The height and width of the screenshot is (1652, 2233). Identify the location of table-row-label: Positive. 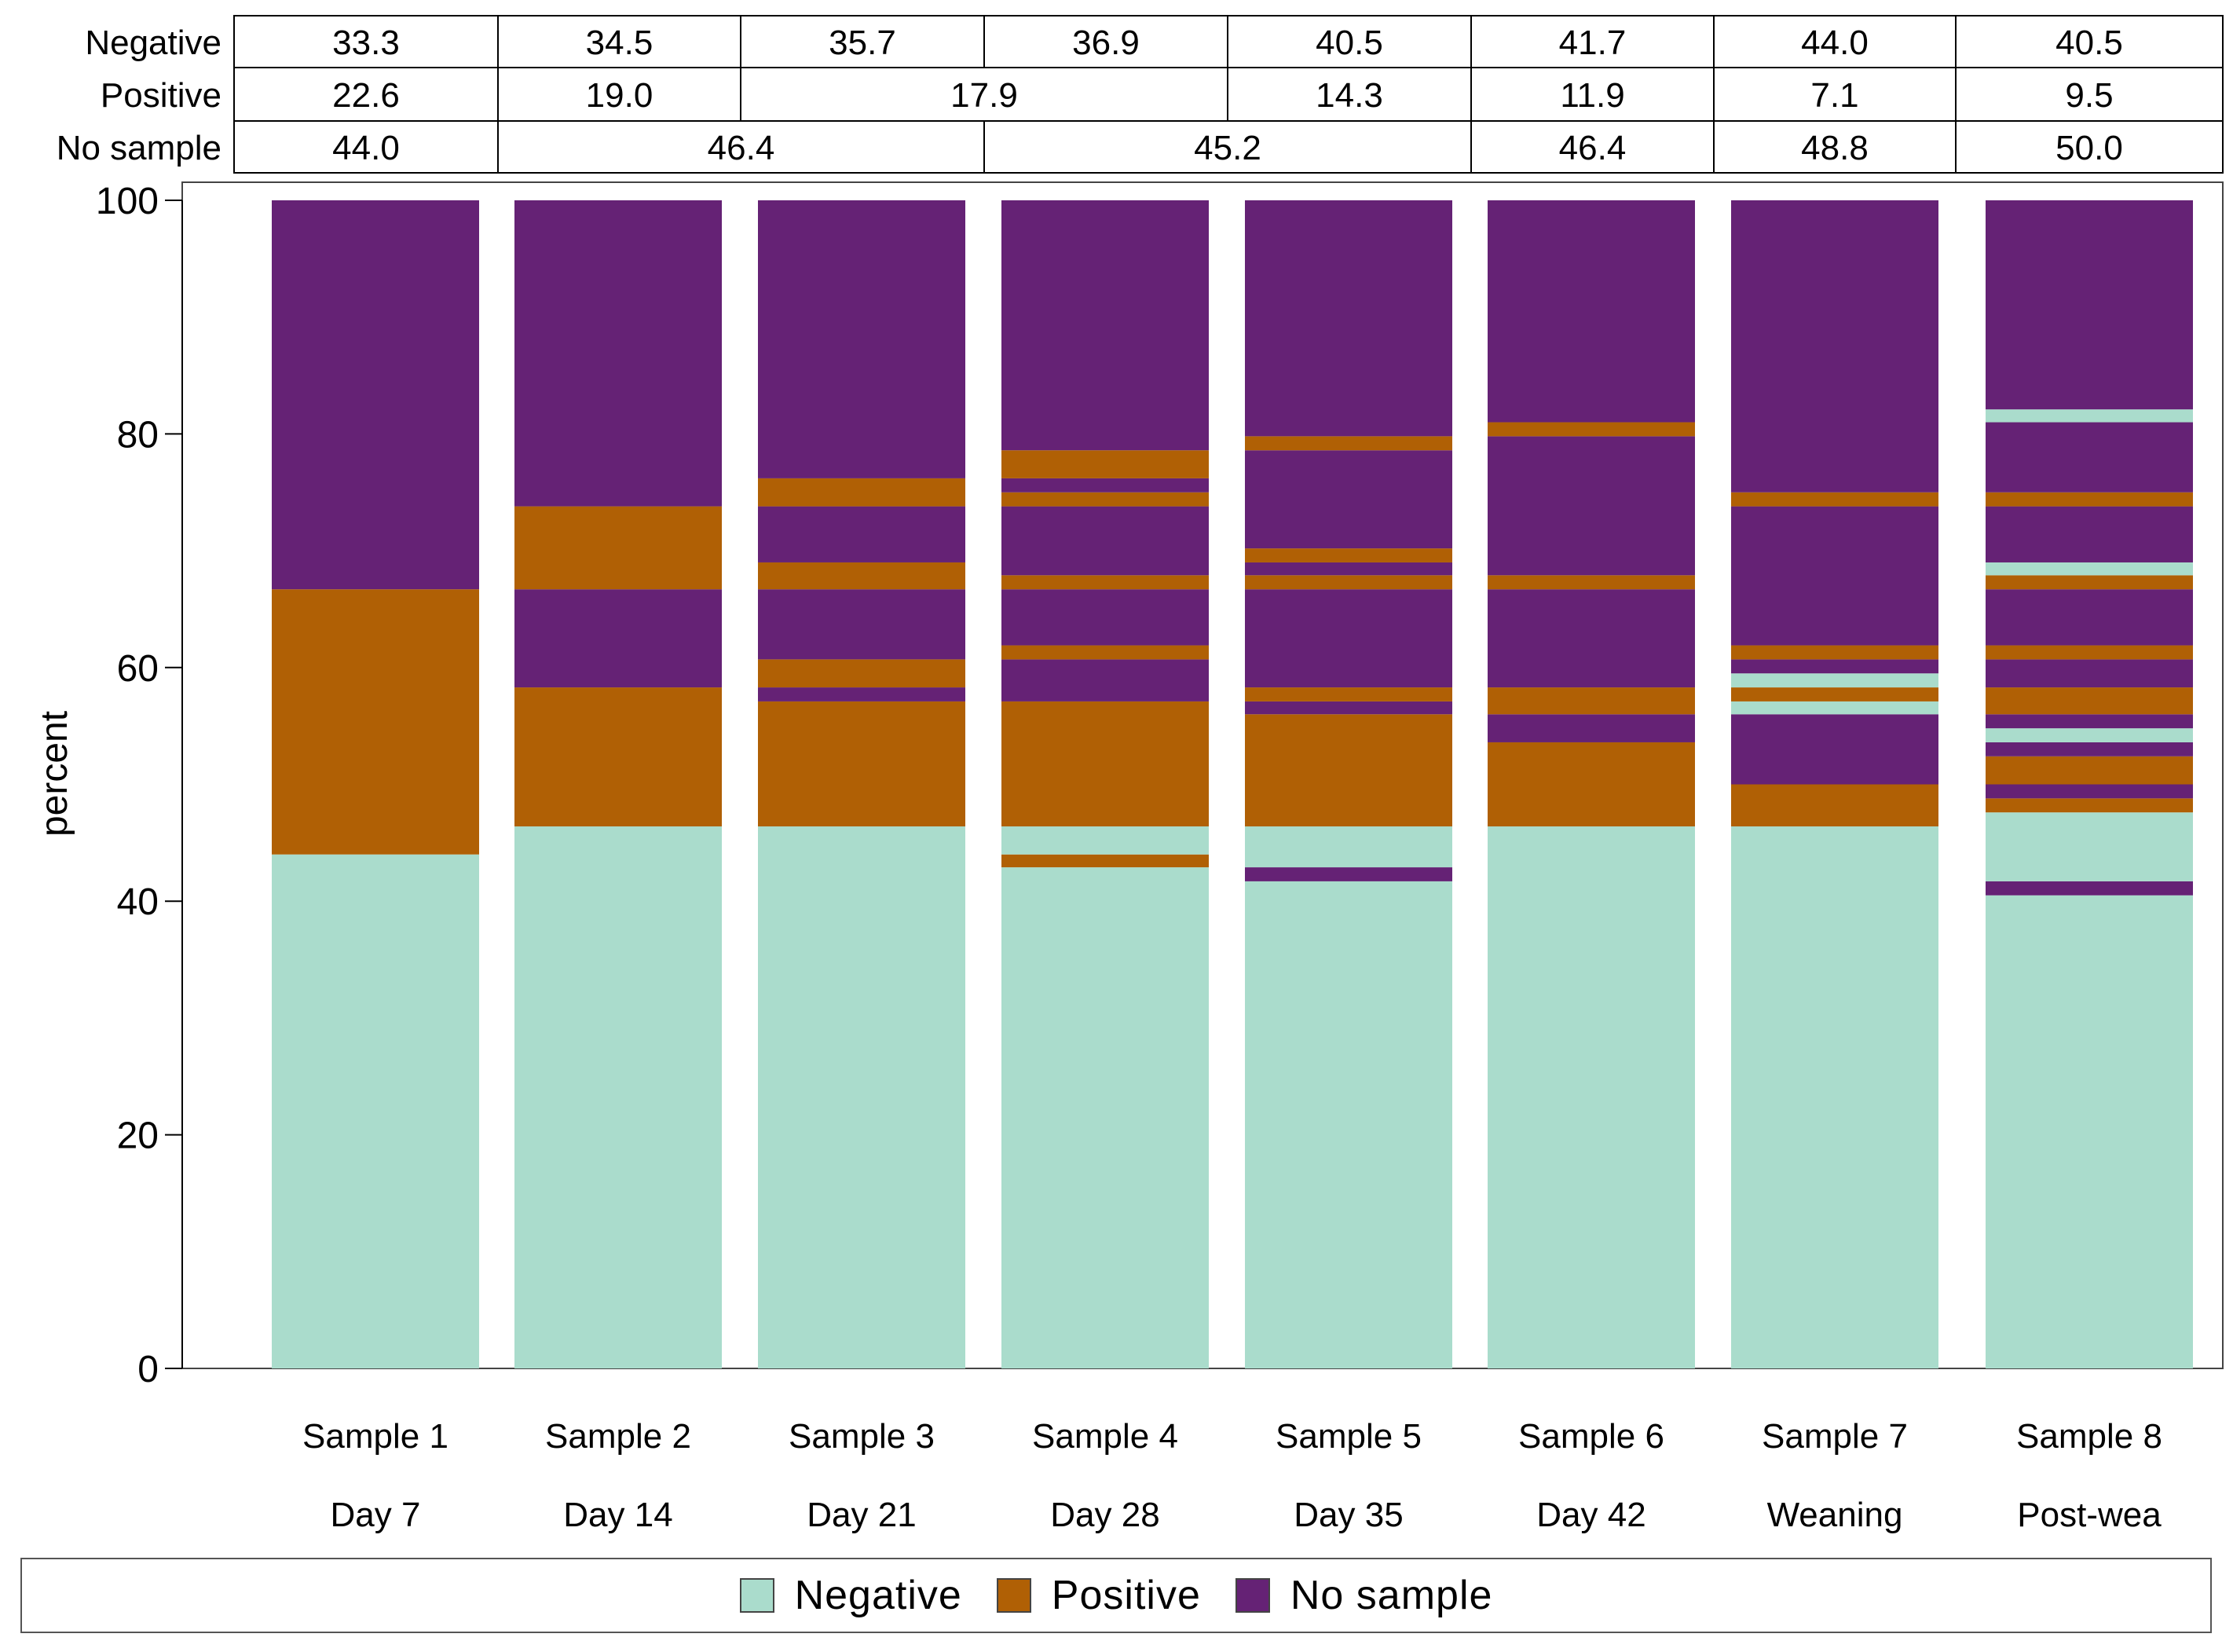
(161, 95).